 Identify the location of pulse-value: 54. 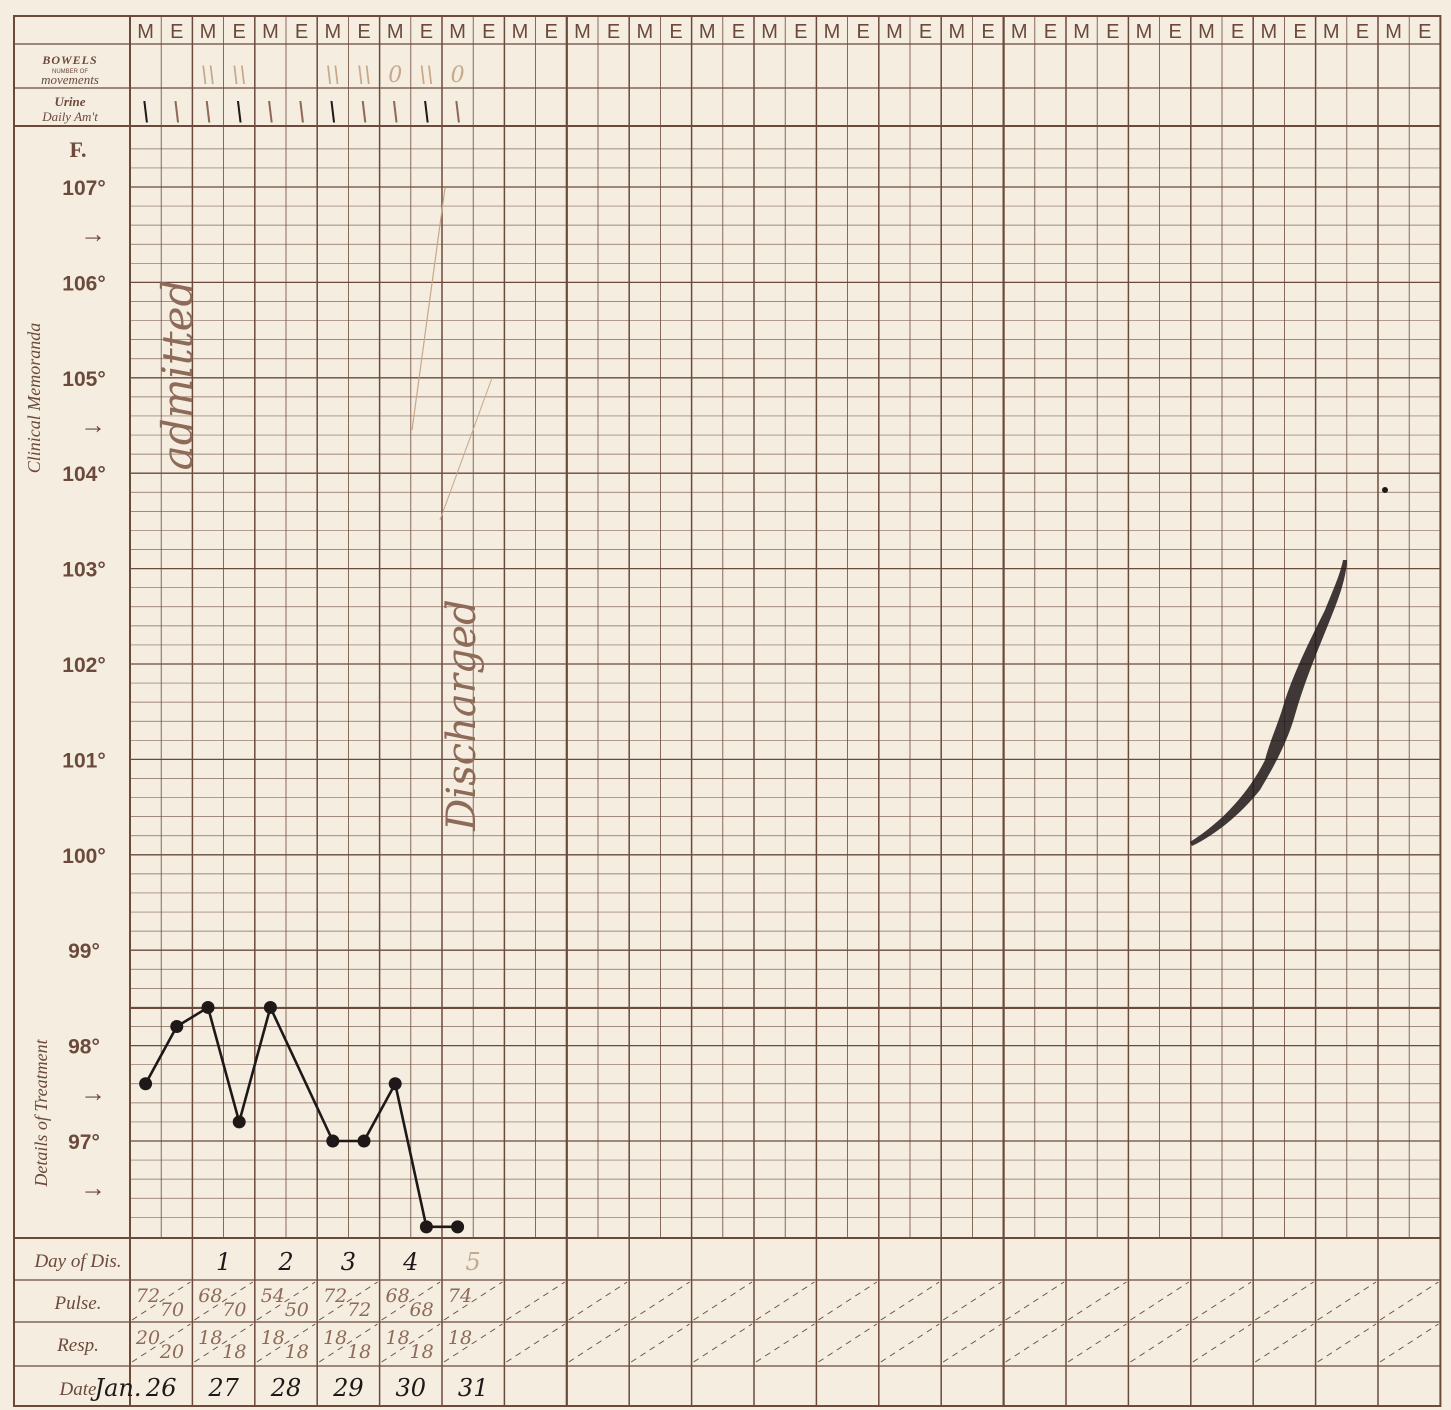
(273, 1296).